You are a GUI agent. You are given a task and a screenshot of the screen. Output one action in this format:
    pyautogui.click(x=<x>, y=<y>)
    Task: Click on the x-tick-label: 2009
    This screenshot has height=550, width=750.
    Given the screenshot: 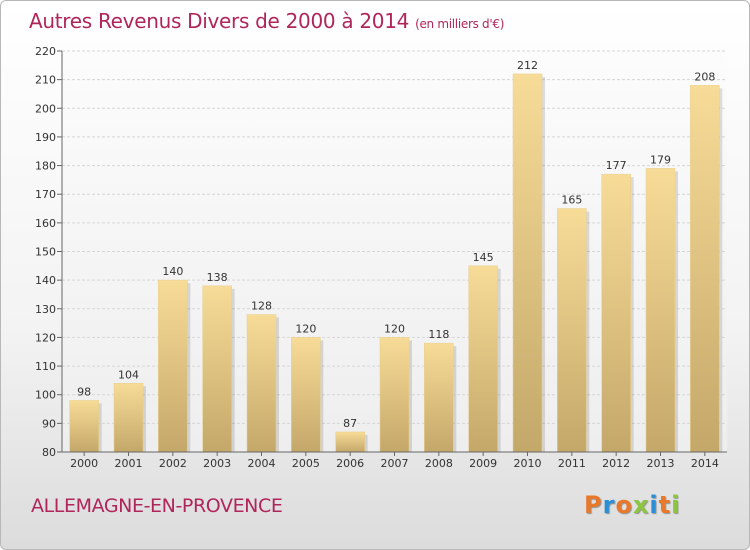 What is the action you would take?
    pyautogui.click(x=483, y=463)
    